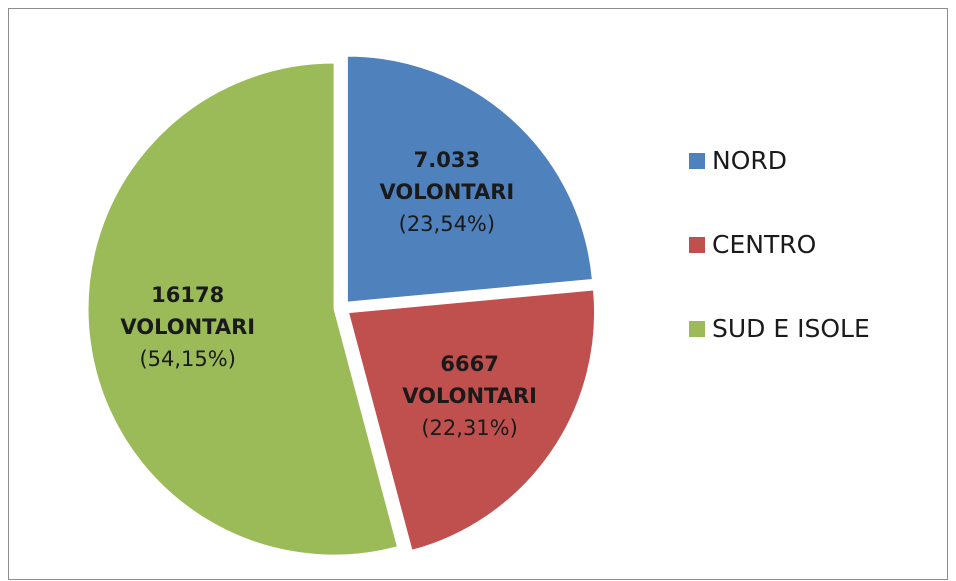 This screenshot has width=956, height=581. I want to click on legend-label: NORD, so click(749, 160).